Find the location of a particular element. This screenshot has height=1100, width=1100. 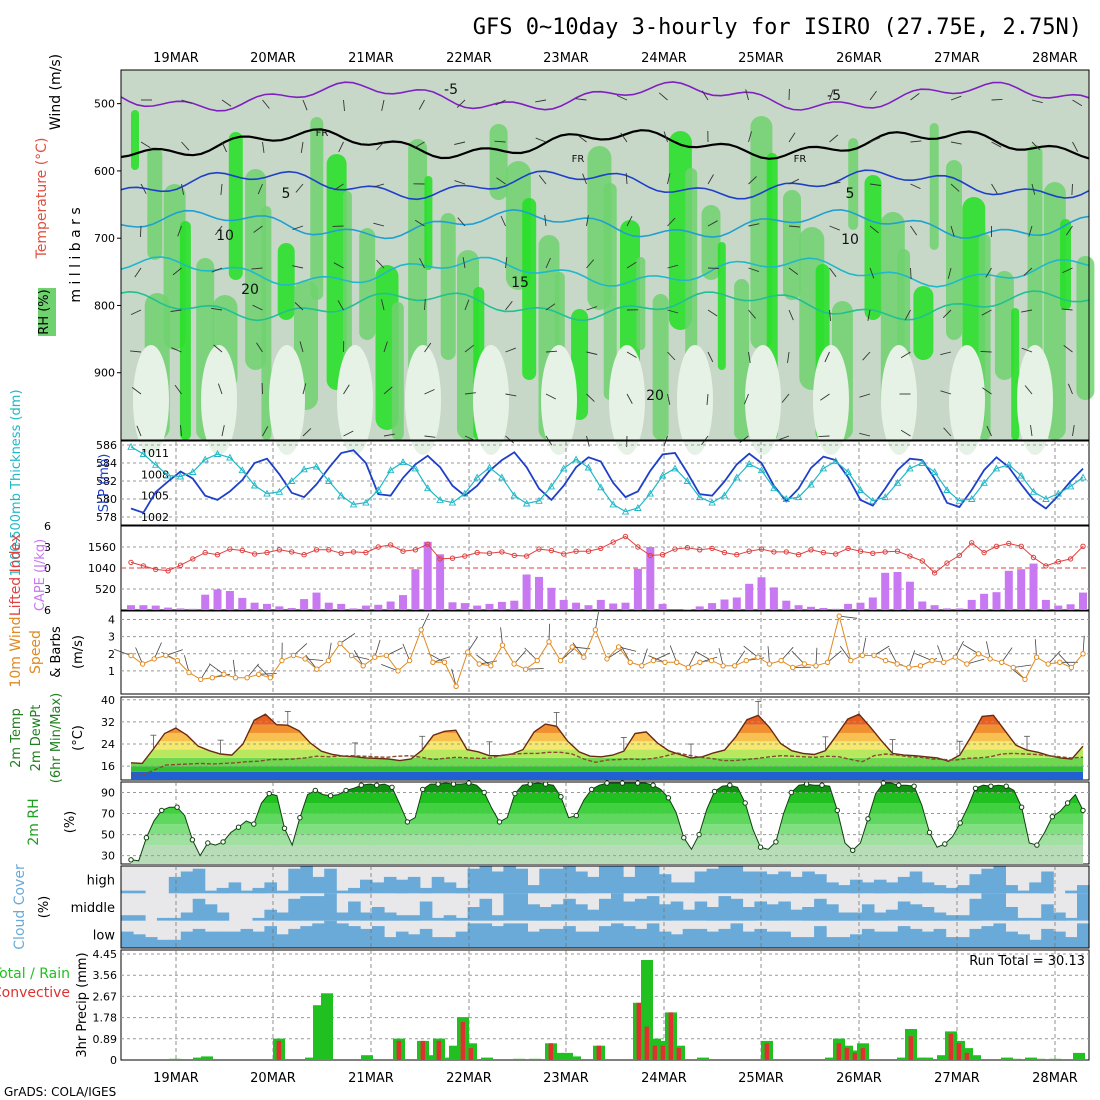

cloud-level-label: middle is located at coordinates (93, 908).